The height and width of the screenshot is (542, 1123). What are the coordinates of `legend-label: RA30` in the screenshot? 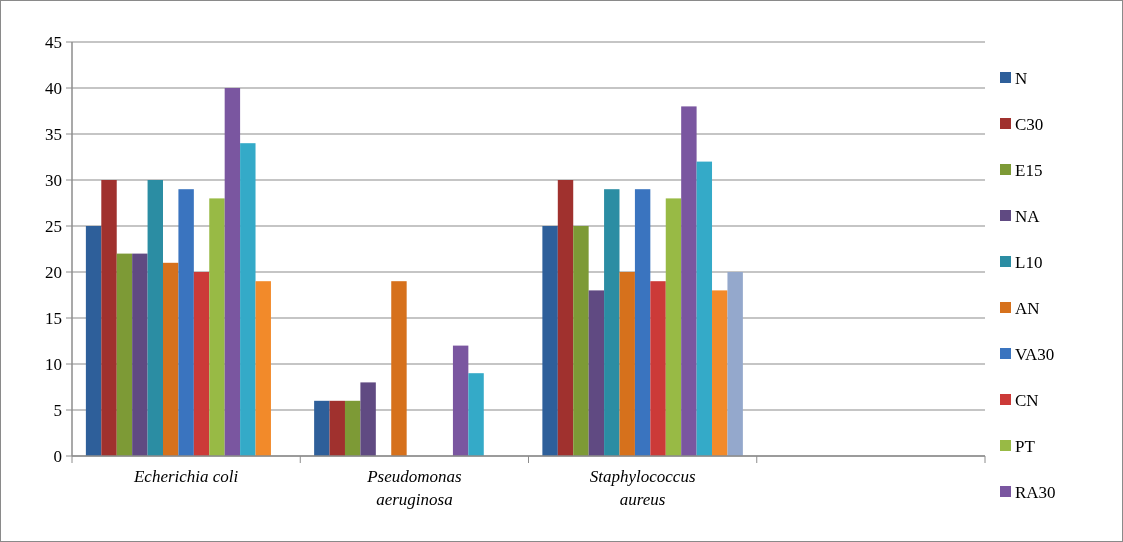 It's located at (1035, 492).